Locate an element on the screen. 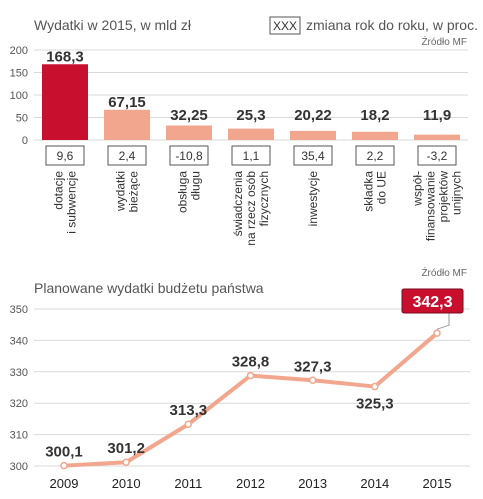 The image size is (483, 499). change-label: -10,8 is located at coordinates (189, 156).